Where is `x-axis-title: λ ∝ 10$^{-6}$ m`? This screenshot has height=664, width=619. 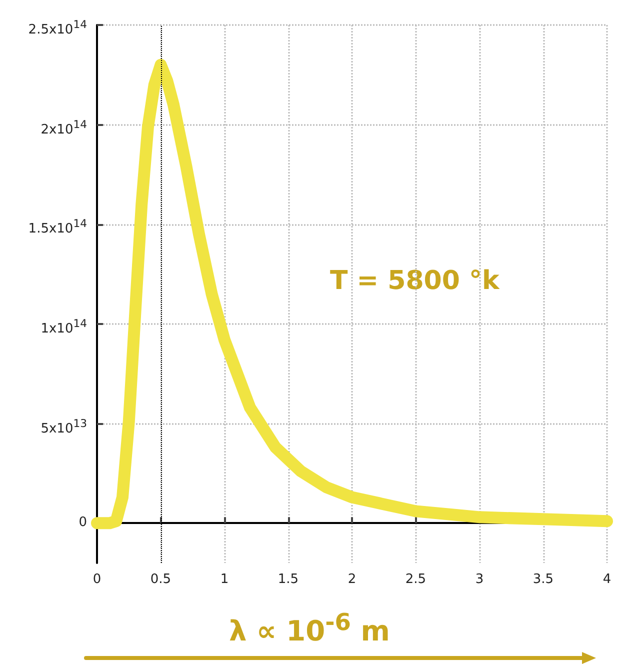 x-axis-title: λ ∝ 10$^{-6}$ m is located at coordinates (309, 628).